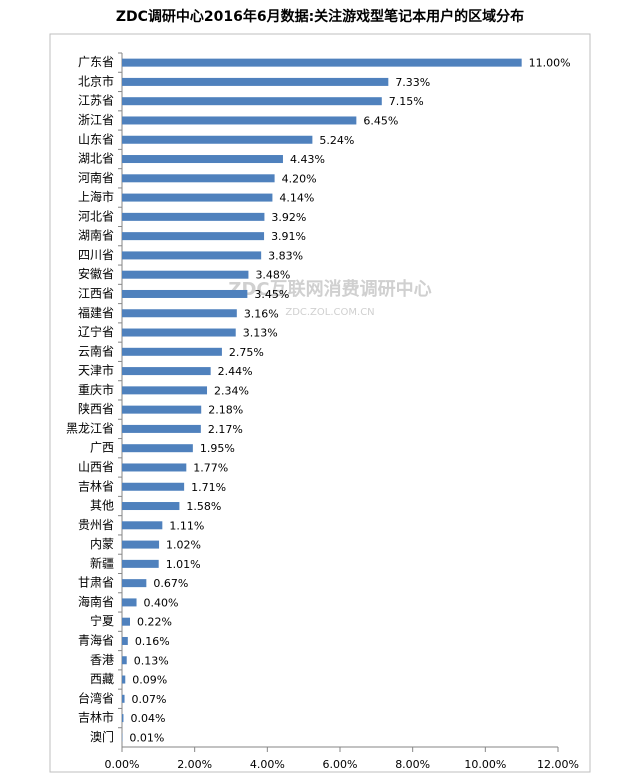 Image resolution: width=640 pixels, height=778 pixels. I want to click on y-tick-label: 北京市, so click(96, 80).